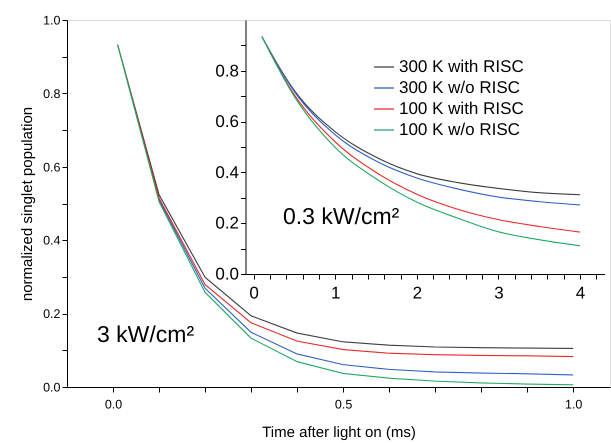 Image resolution: width=611 pixels, height=443 pixels. What do you see at coordinates (459, 129) in the screenshot?
I see `legend-label: 100 K w/o RISC` at bounding box center [459, 129].